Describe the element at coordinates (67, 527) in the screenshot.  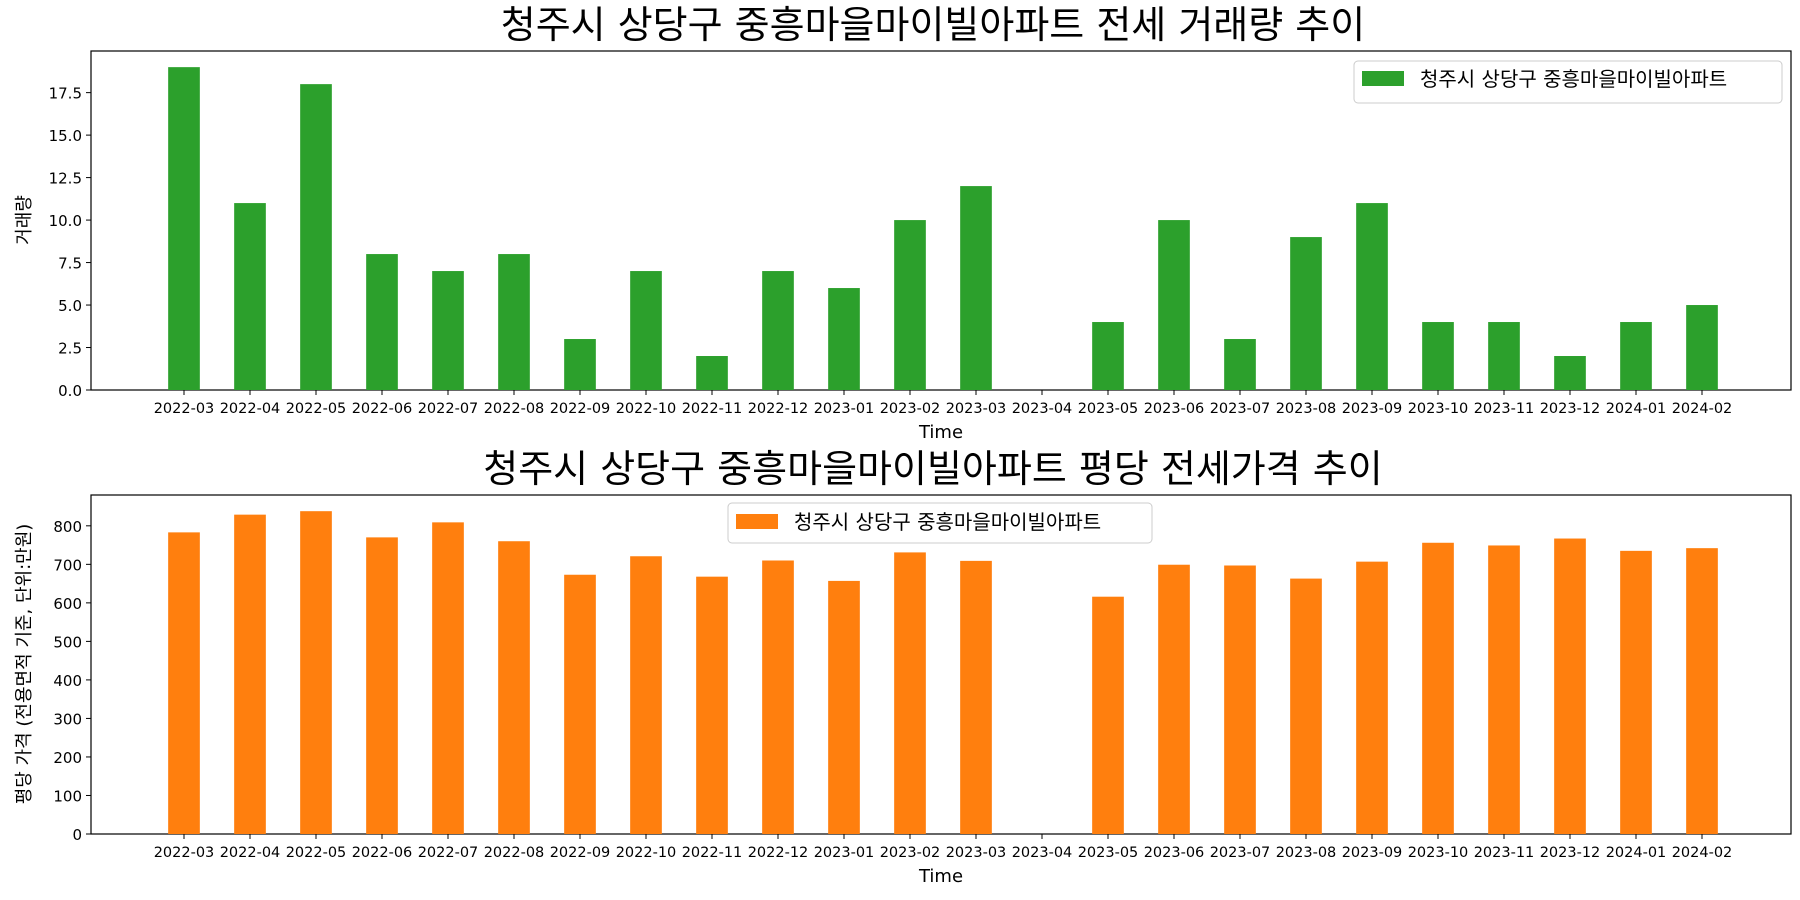
I see `y-tick-label: 800` at that location.